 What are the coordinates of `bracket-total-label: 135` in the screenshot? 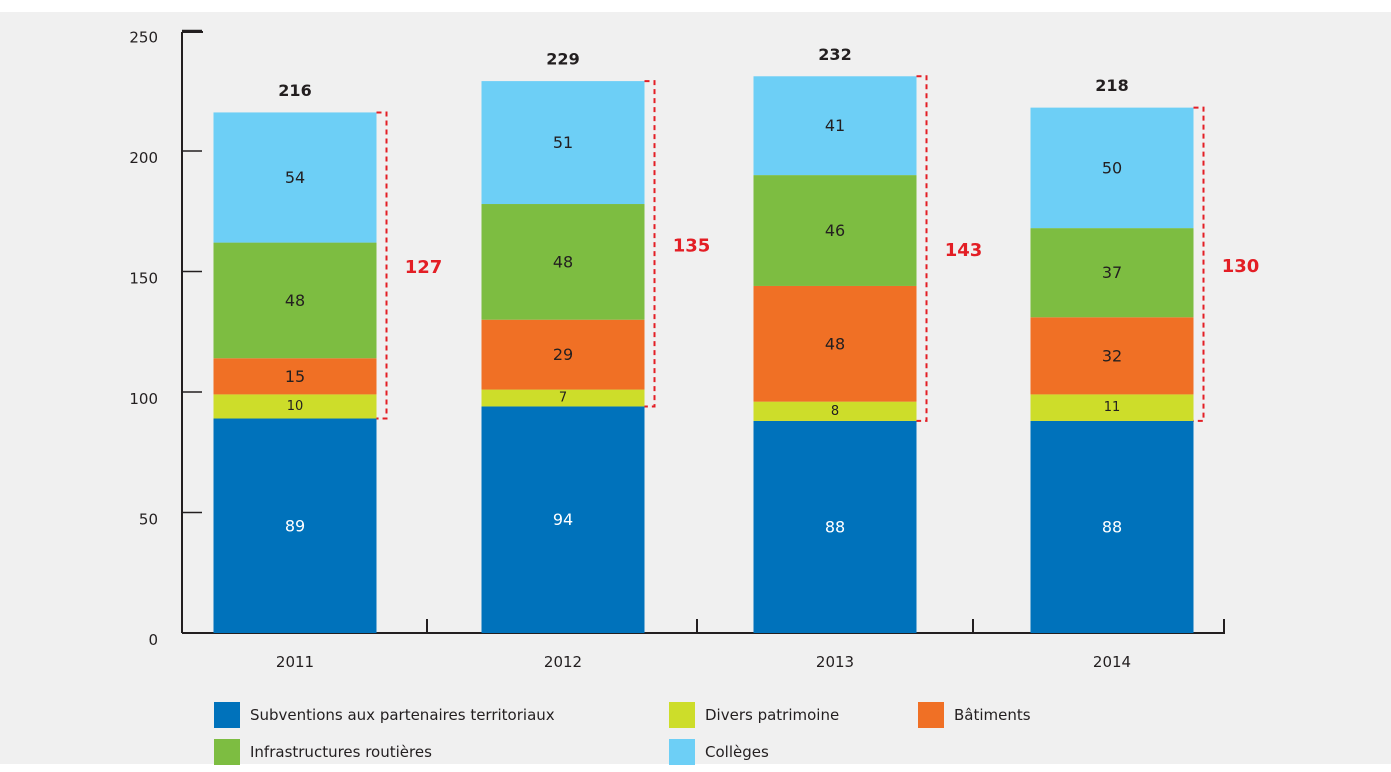 It's located at (692, 245).